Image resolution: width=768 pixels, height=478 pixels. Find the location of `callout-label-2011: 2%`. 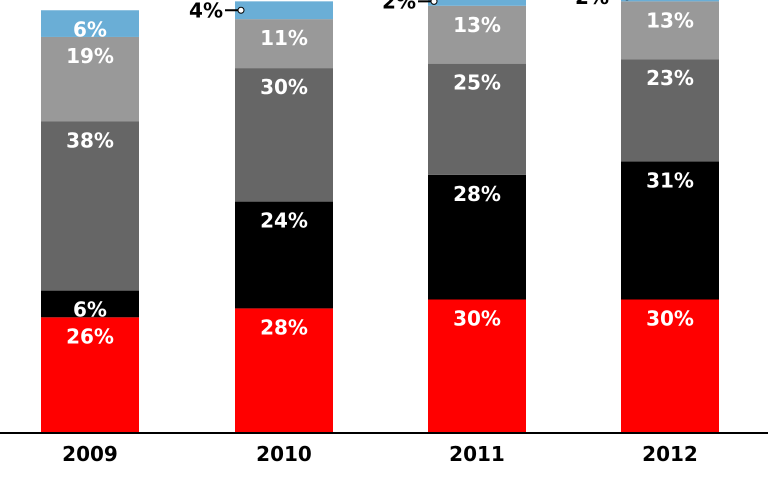

callout-label-2011: 2% is located at coordinates (399, 6).